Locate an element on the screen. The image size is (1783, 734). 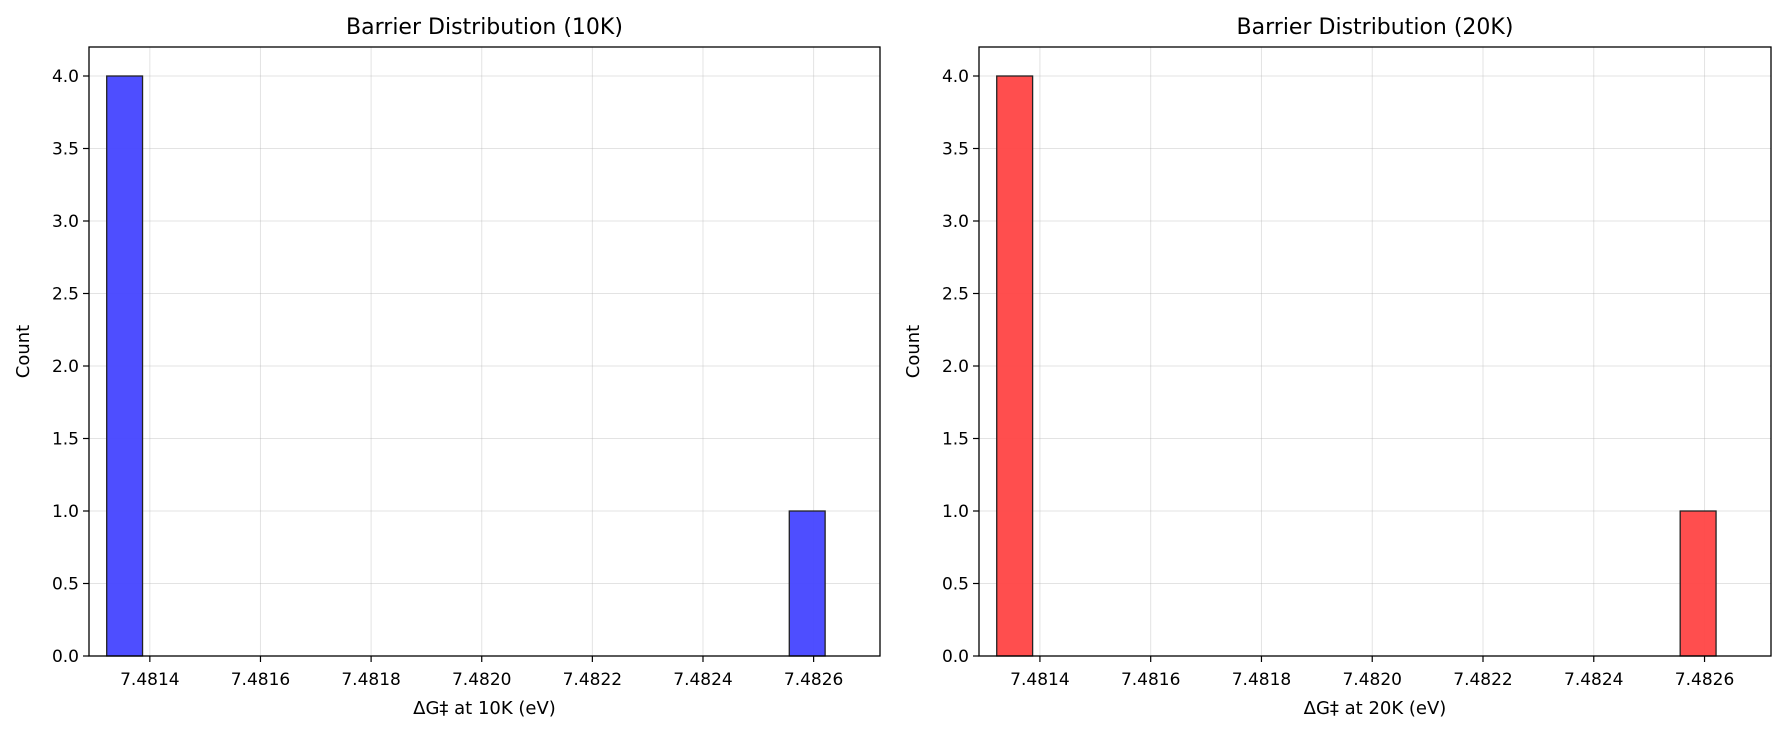
x-axis-label-10k: ΔG‡ at 10K (eV) is located at coordinates (484, 708).